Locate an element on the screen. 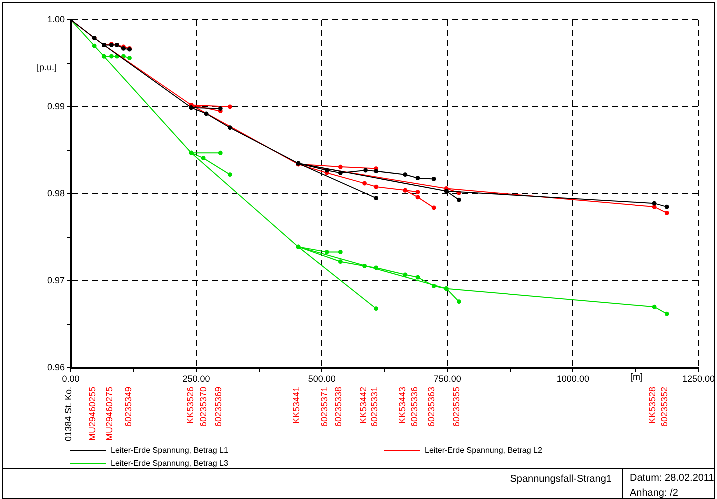 The width and height of the screenshot is (717, 499). text: 60235370 is located at coordinates (203, 407).